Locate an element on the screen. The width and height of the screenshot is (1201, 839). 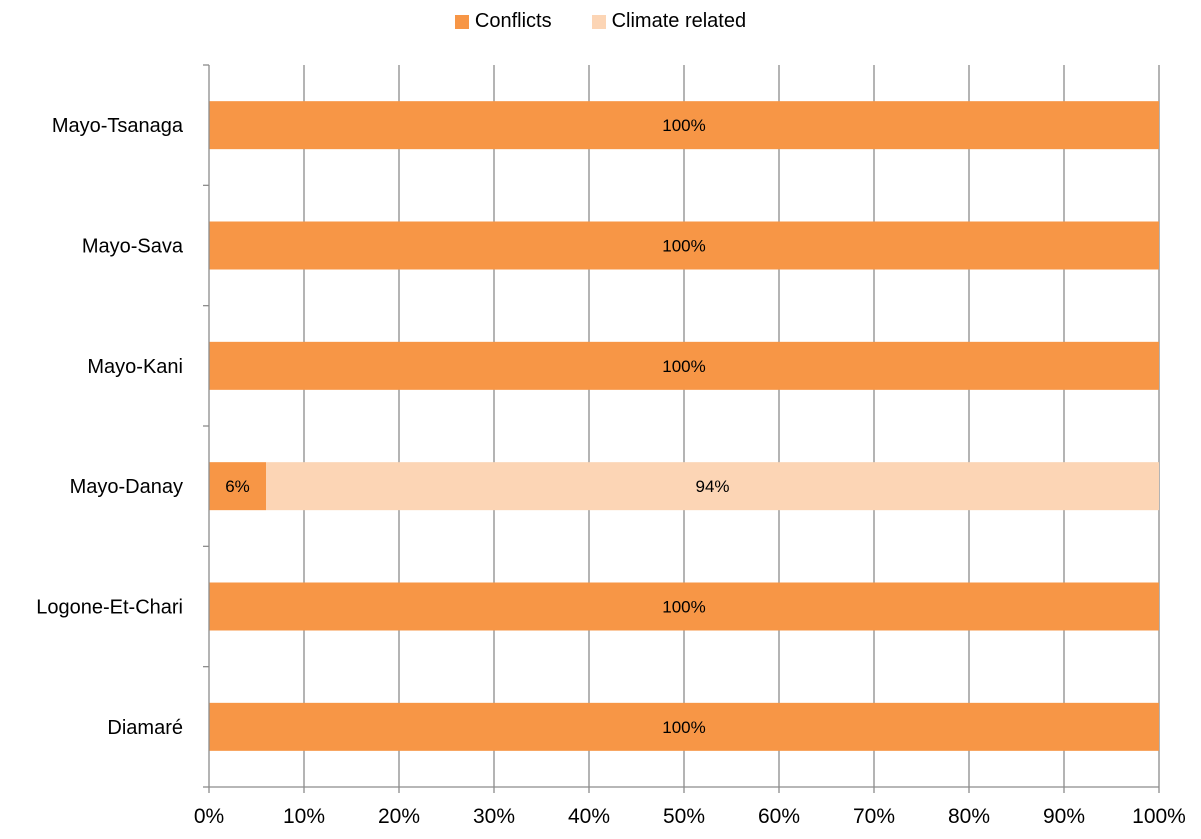
x-tick-label-1: 10% is located at coordinates (304, 816).